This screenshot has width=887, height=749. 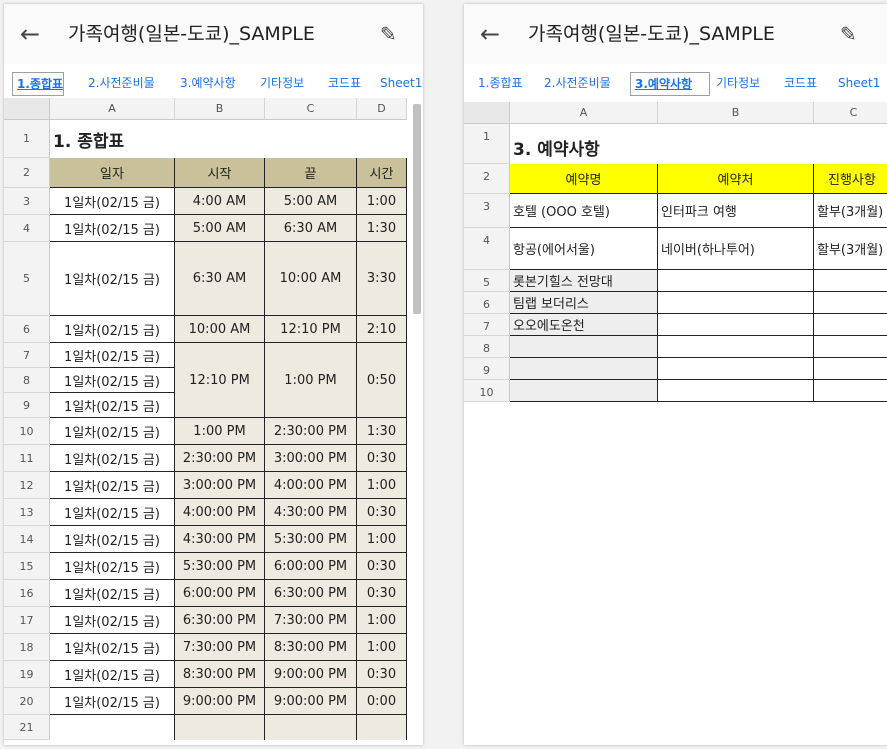 What do you see at coordinates (577, 83) in the screenshot?
I see `tab-2: 2.사전준비물` at bounding box center [577, 83].